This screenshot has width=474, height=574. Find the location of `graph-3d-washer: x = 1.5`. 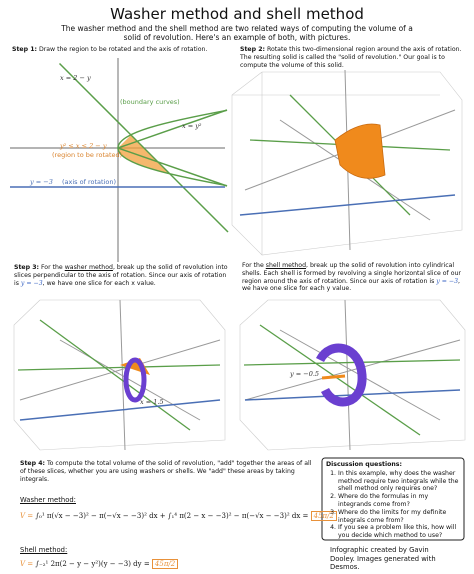

graph-3d-washer: x = 1.5 is located at coordinates (119, 375).